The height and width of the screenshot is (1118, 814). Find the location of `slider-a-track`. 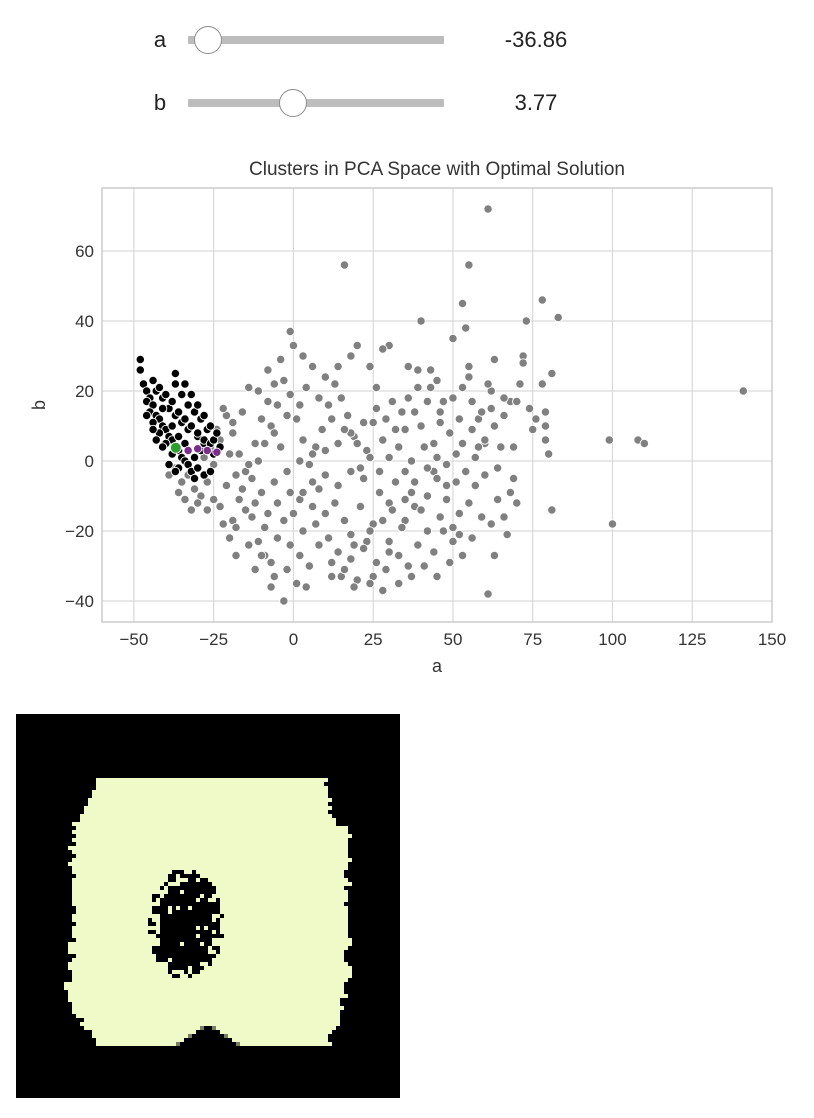

slider-a-track is located at coordinates (316, 40).